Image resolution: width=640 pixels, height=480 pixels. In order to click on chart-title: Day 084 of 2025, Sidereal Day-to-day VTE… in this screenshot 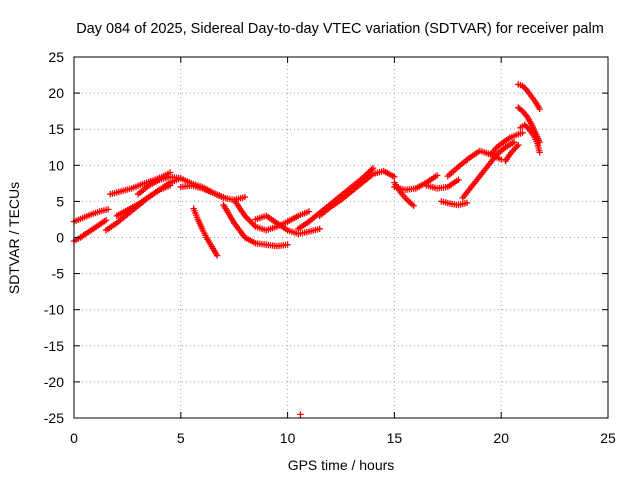, I will do `click(340, 29)`.